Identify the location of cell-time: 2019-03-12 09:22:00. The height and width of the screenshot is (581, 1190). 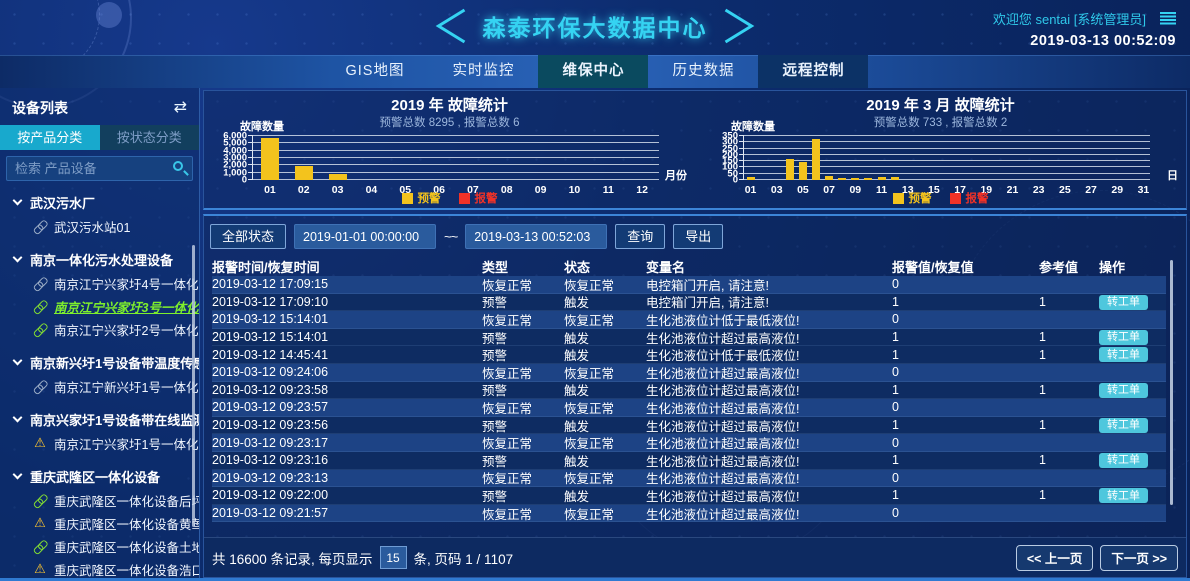
(270, 495).